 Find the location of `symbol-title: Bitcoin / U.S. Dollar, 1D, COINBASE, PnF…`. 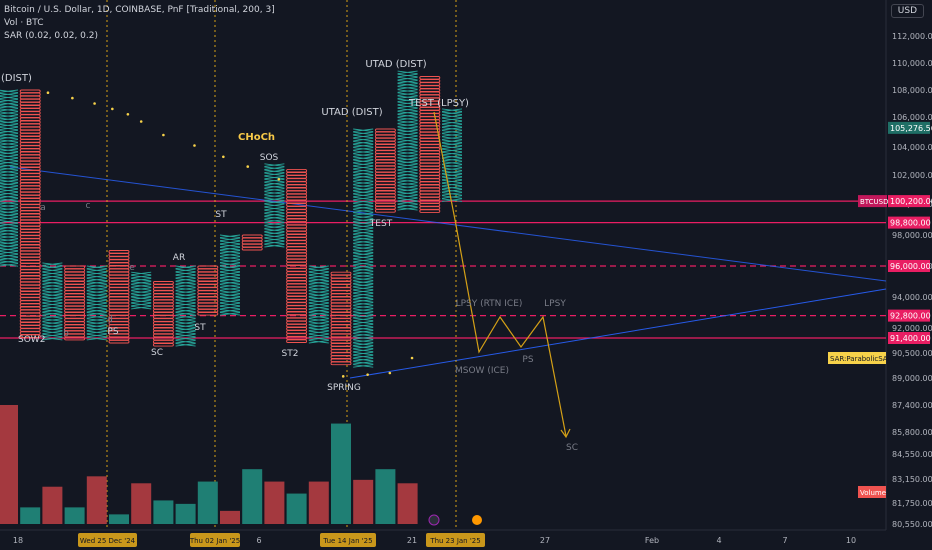

symbol-title: Bitcoin / U.S. Dollar, 1D, COINBASE, PnF… is located at coordinates (139, 10).